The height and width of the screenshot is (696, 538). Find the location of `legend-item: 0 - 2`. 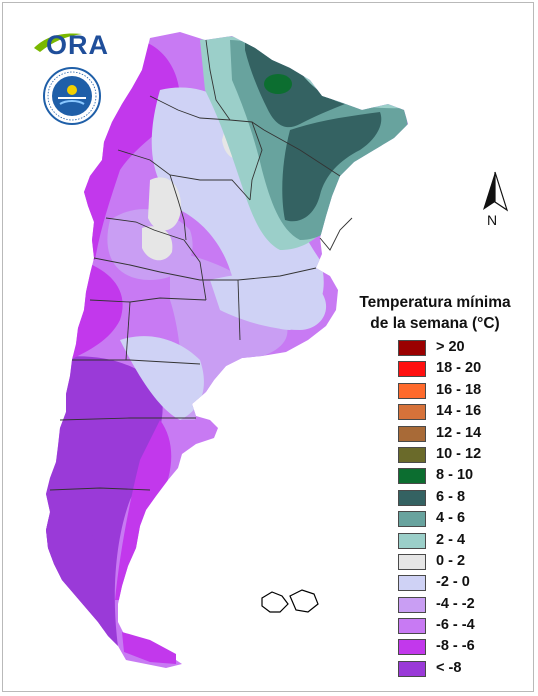

legend-item: 0 - 2 is located at coordinates (453, 562).